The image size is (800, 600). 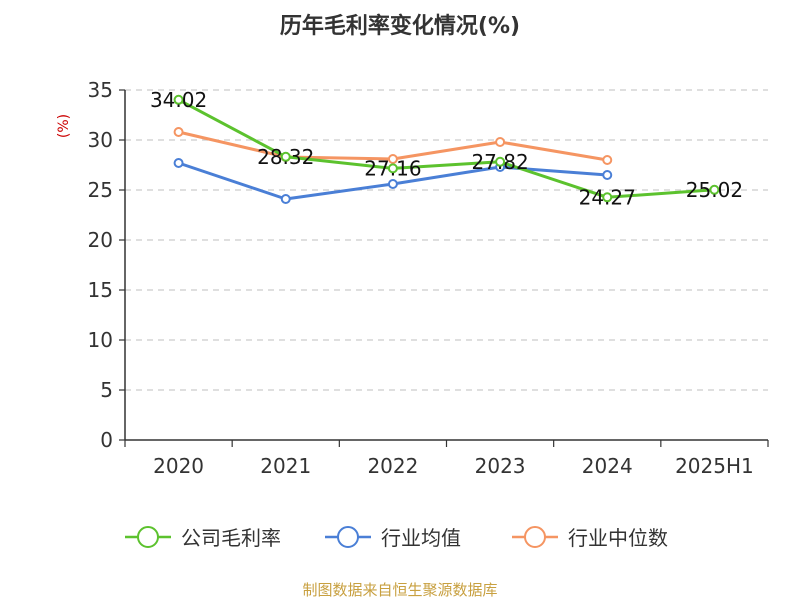 What do you see at coordinates (399, 590) in the screenshot?
I see `source-note: 制图数据来自恒生聚源数据库` at bounding box center [399, 590].